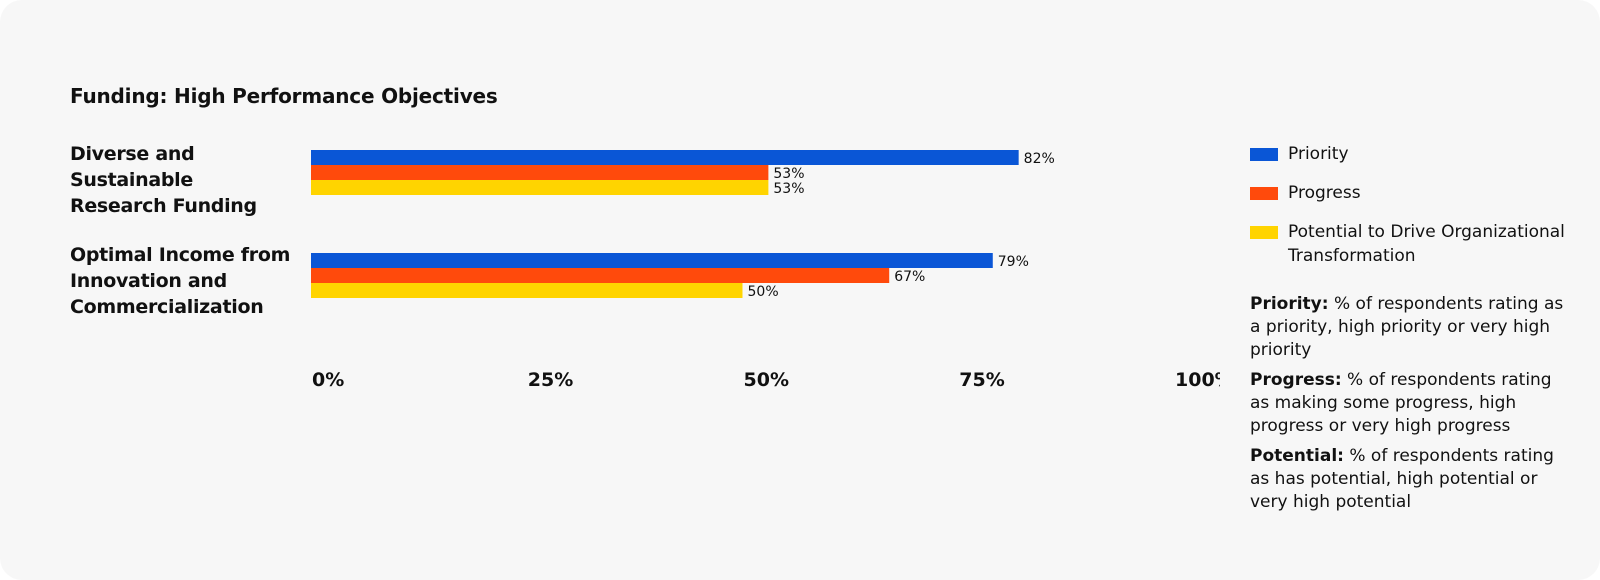  Describe the element at coordinates (284, 96) in the screenshot. I see `chart-title: Funding: High Performance Objectives` at that location.